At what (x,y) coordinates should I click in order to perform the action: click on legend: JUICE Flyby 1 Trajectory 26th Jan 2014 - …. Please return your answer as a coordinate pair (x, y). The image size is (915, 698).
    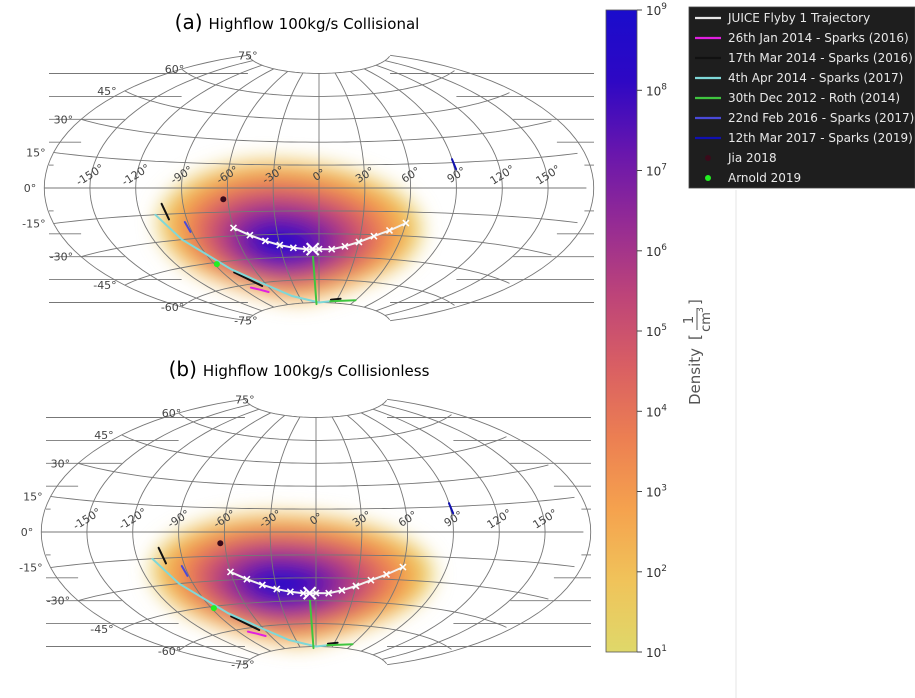
    Looking at the image, I should click on (801, 97).